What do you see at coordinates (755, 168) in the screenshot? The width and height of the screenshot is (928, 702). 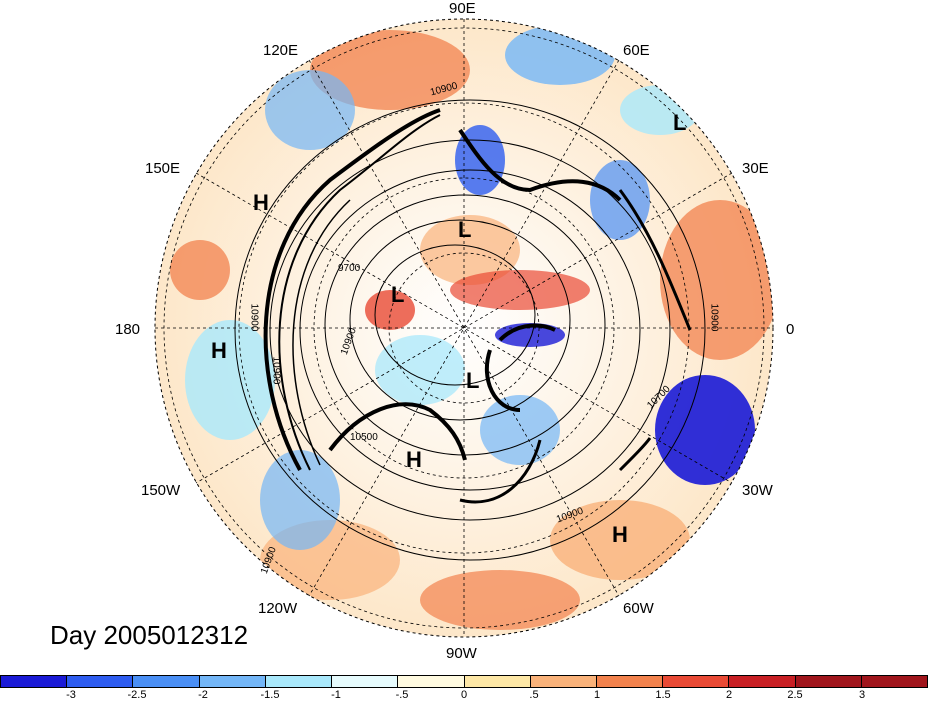 I see `lon-label-30e: 30E` at bounding box center [755, 168].